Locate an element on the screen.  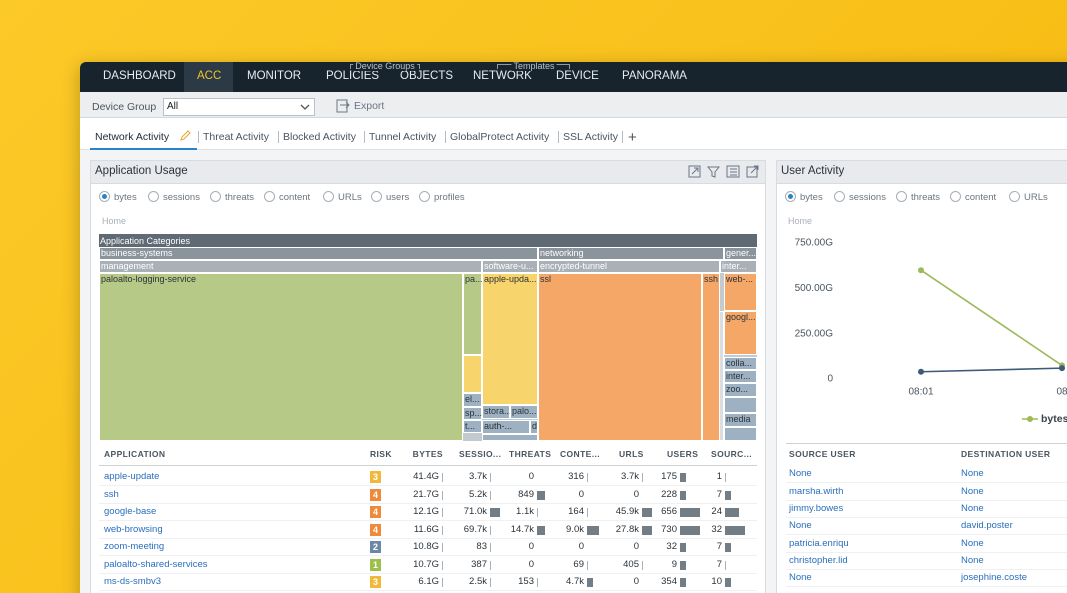
tab: Threat Activity is located at coordinates (236, 136).